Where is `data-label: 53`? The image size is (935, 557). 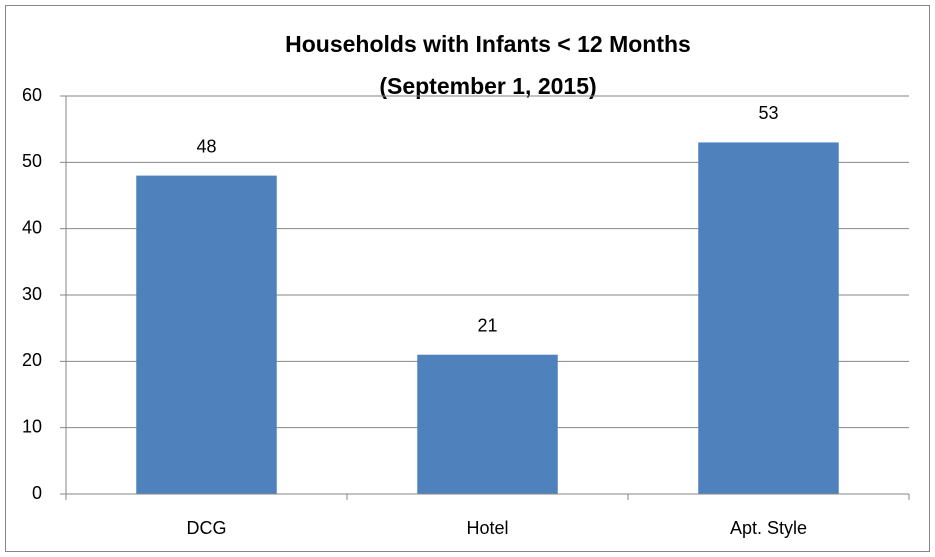 data-label: 53 is located at coordinates (768, 113).